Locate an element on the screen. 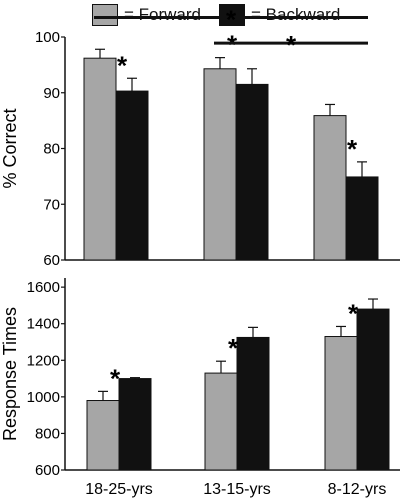 This screenshot has height=501, width=416. legend-item-backward: = Backward is located at coordinates (279, 15).